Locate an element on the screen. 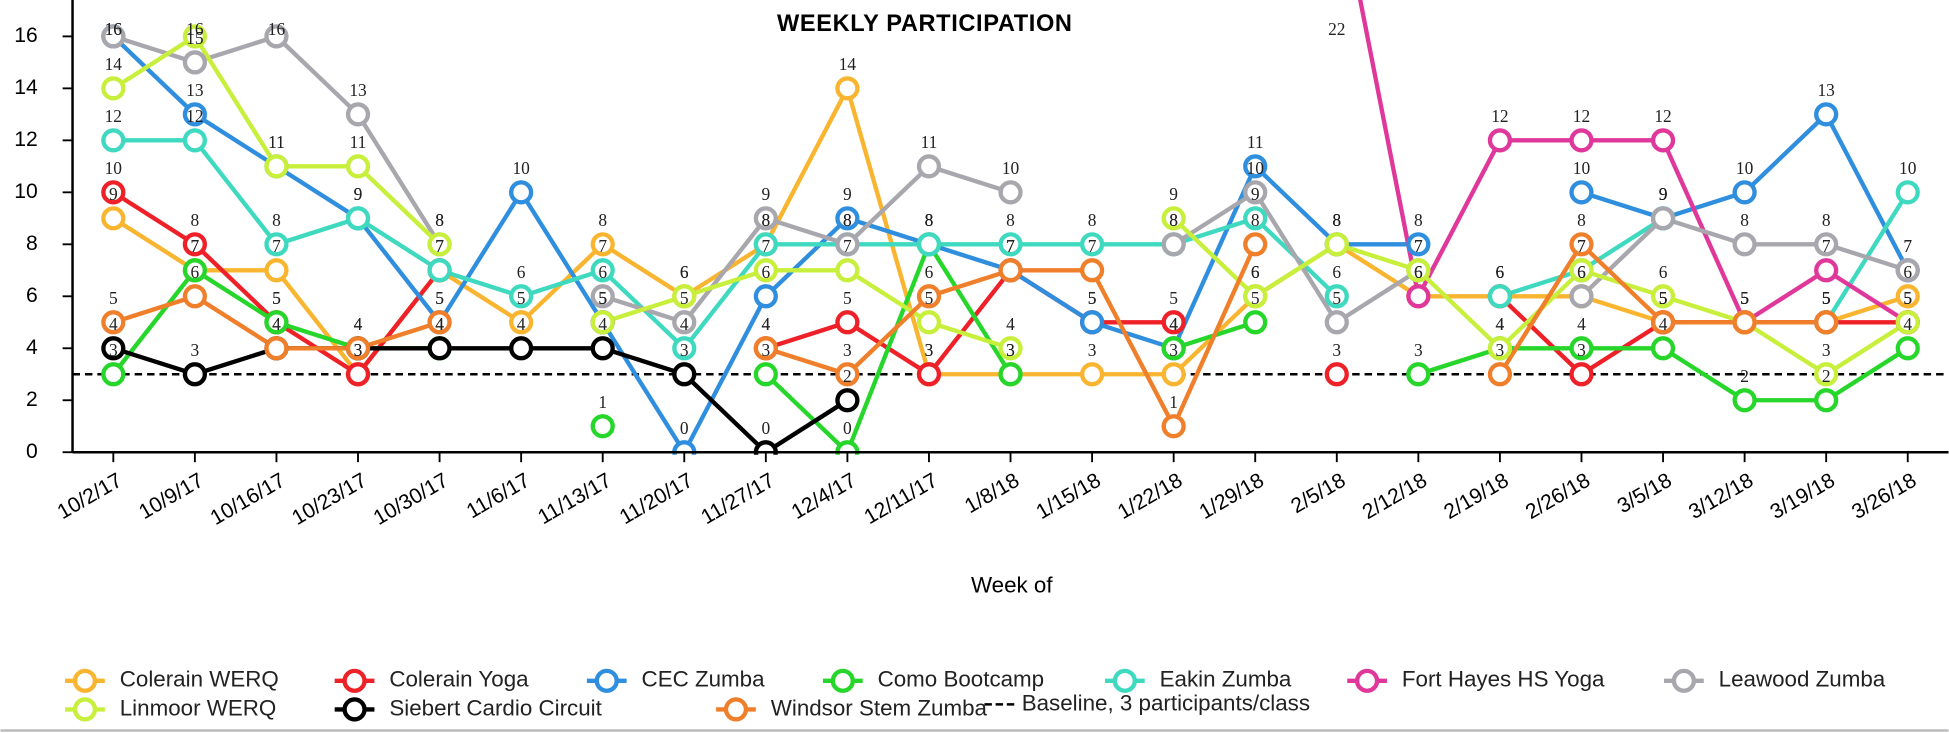 The width and height of the screenshot is (1949, 733). chart-title: WEEKLY PARTICIPATION is located at coordinates (925, 24).